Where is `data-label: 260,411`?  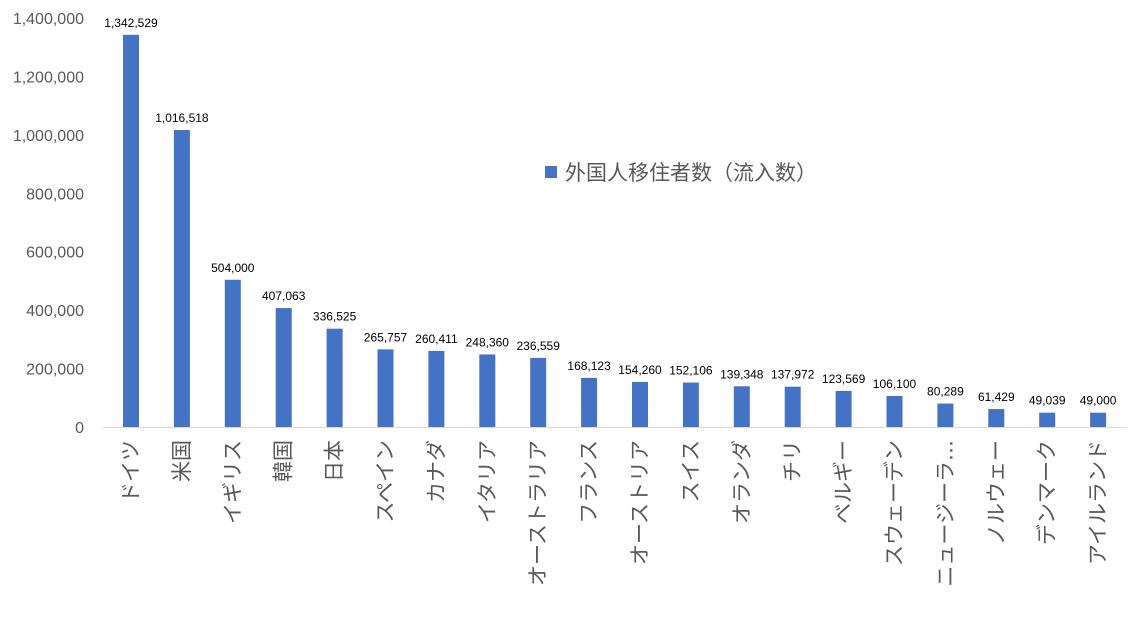
data-label: 260,411 is located at coordinates (436, 339).